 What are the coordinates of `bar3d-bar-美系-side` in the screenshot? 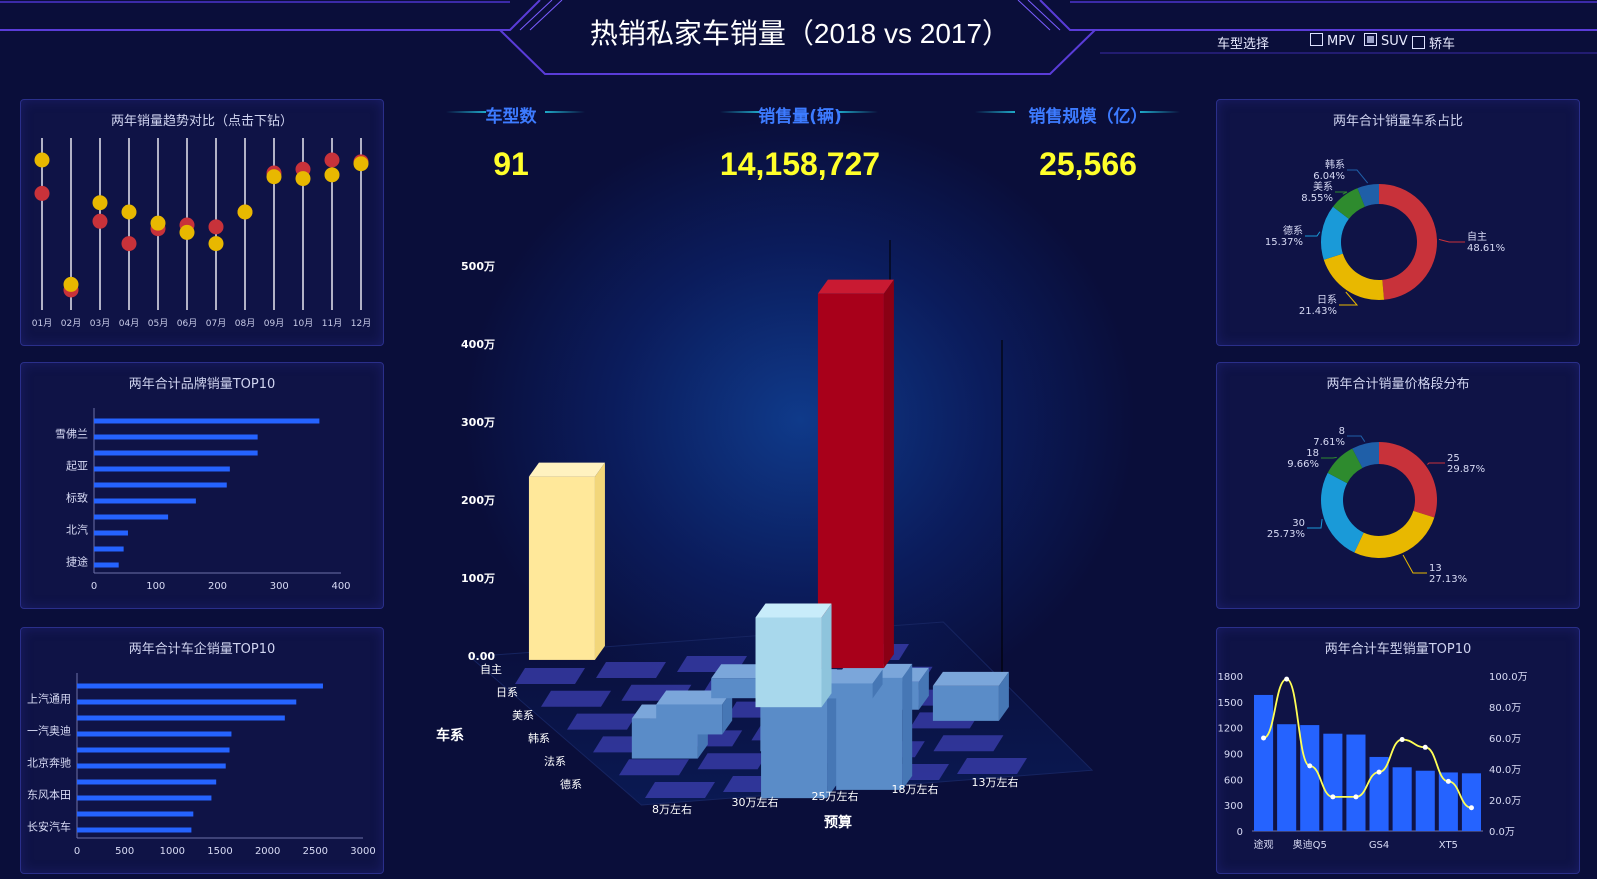 It's located at (826, 655).